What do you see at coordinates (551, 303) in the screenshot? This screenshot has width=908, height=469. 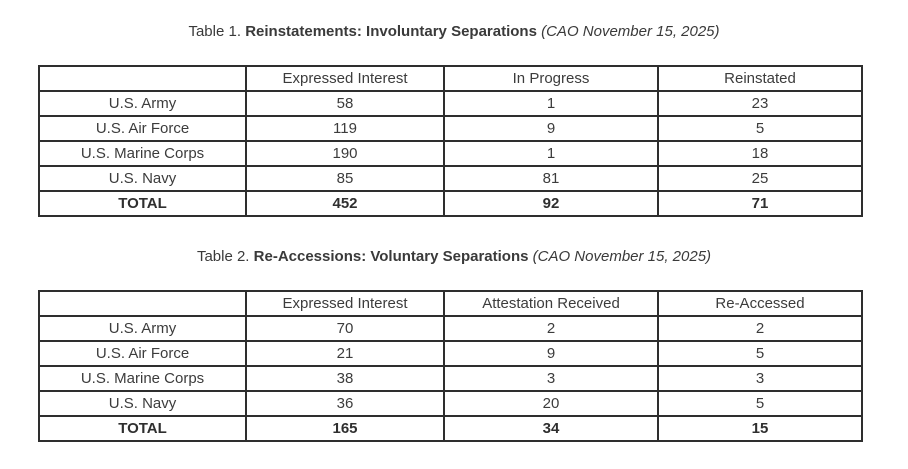 I see `table-2-header-attestation-received: Attestation Received` at bounding box center [551, 303].